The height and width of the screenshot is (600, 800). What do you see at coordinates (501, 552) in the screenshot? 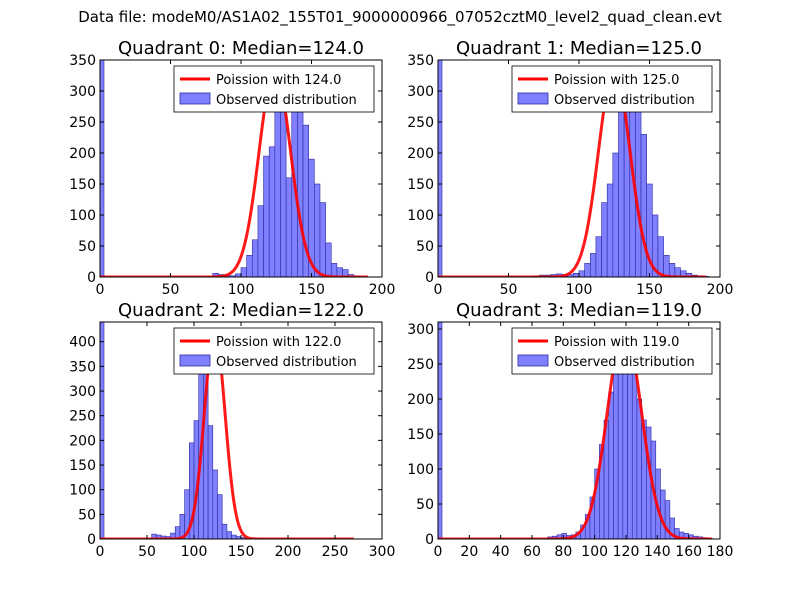
I see `x-tick-label: 40` at bounding box center [501, 552].